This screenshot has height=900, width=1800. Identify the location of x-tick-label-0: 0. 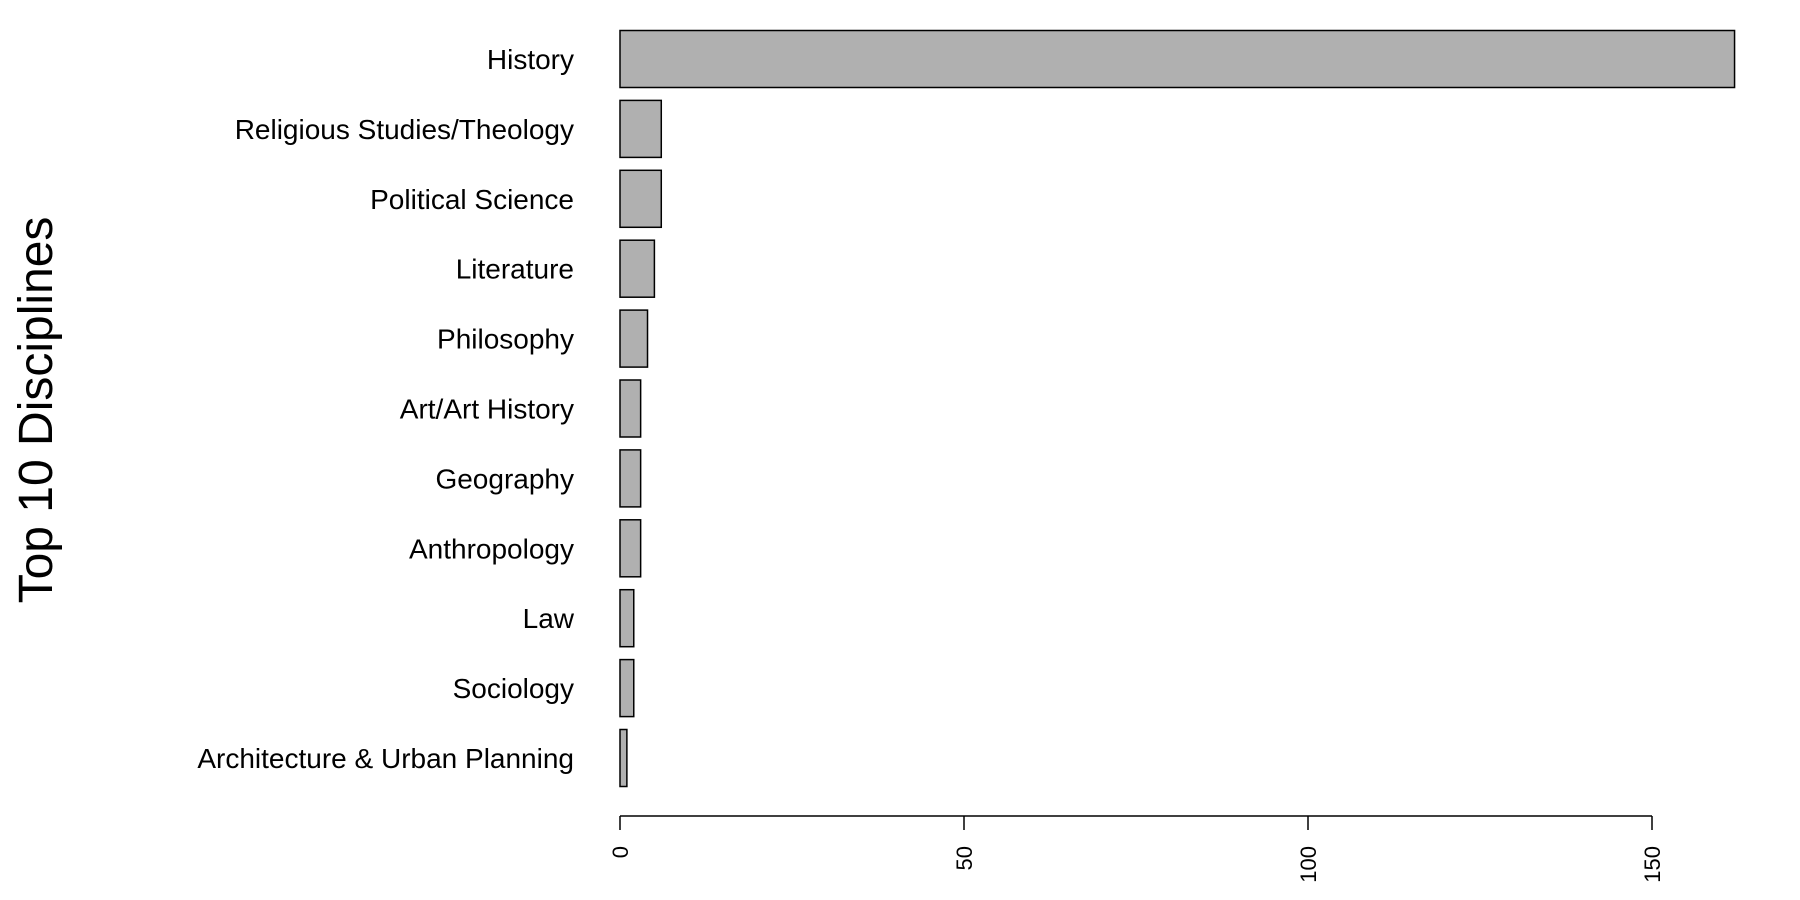
(620, 852).